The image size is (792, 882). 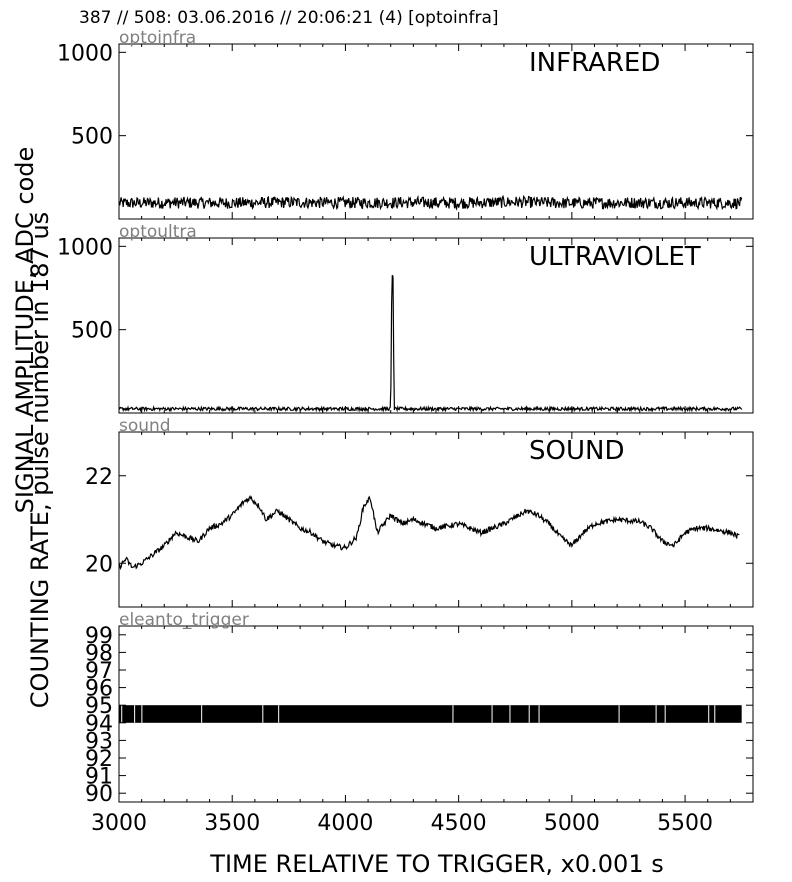 What do you see at coordinates (685, 823) in the screenshot?
I see `x-tick-label: 5500` at bounding box center [685, 823].